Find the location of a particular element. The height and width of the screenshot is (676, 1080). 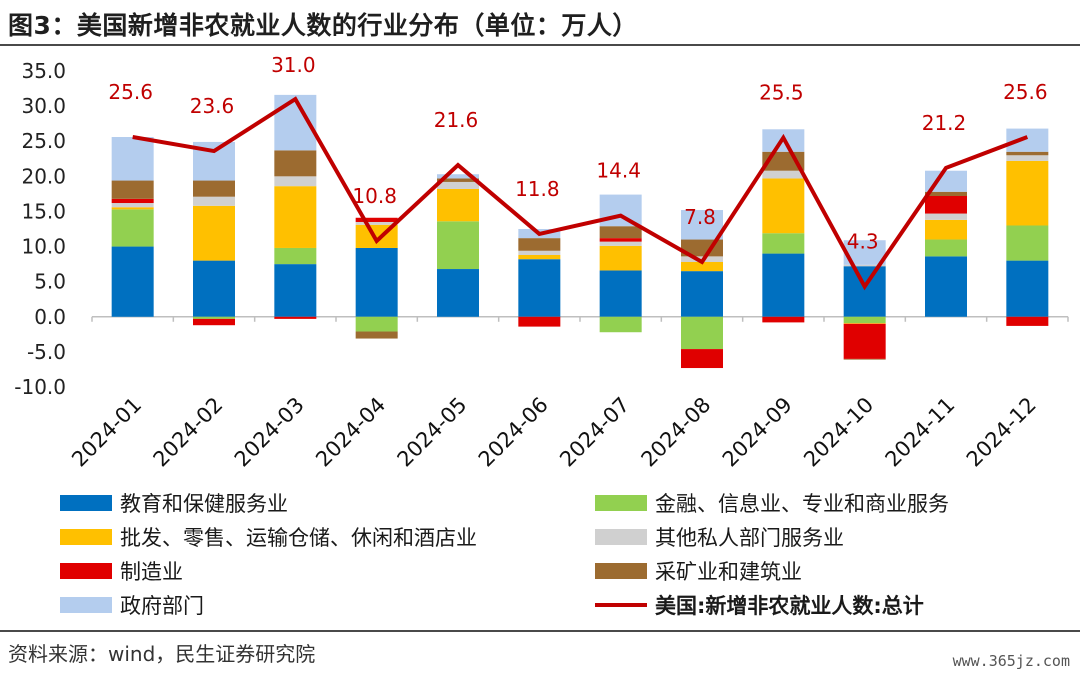

x-category-label: 2024-01 is located at coordinates (106, 432).